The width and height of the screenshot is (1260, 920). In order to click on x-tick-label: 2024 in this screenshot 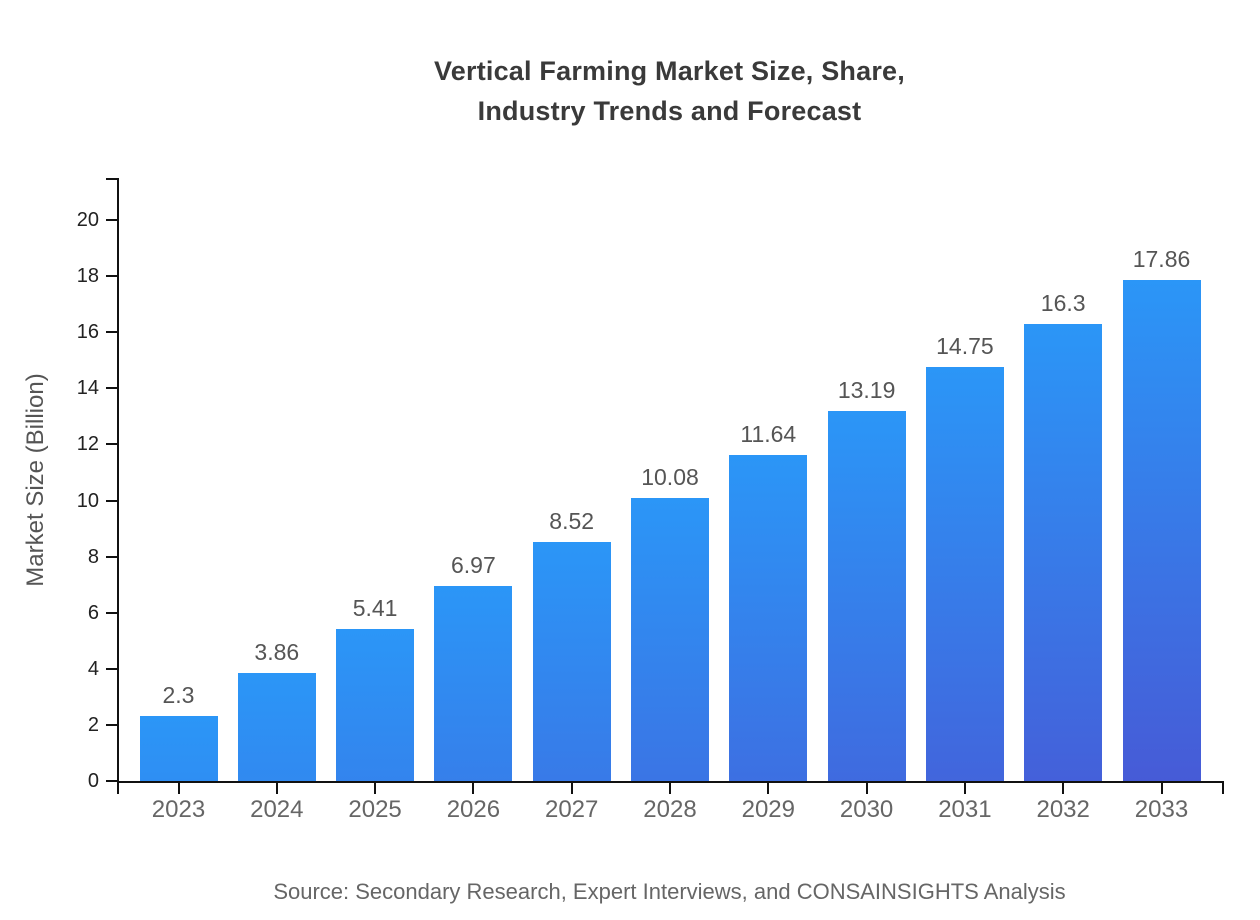, I will do `click(277, 809)`.